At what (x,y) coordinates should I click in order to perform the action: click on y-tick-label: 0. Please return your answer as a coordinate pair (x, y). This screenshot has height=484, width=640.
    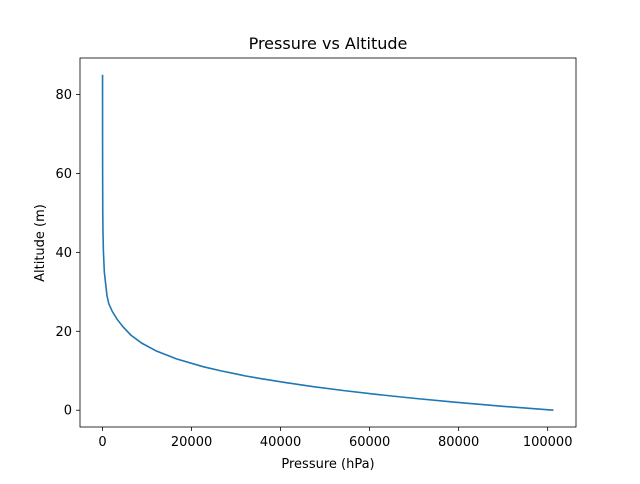
    Looking at the image, I should click on (68, 411).